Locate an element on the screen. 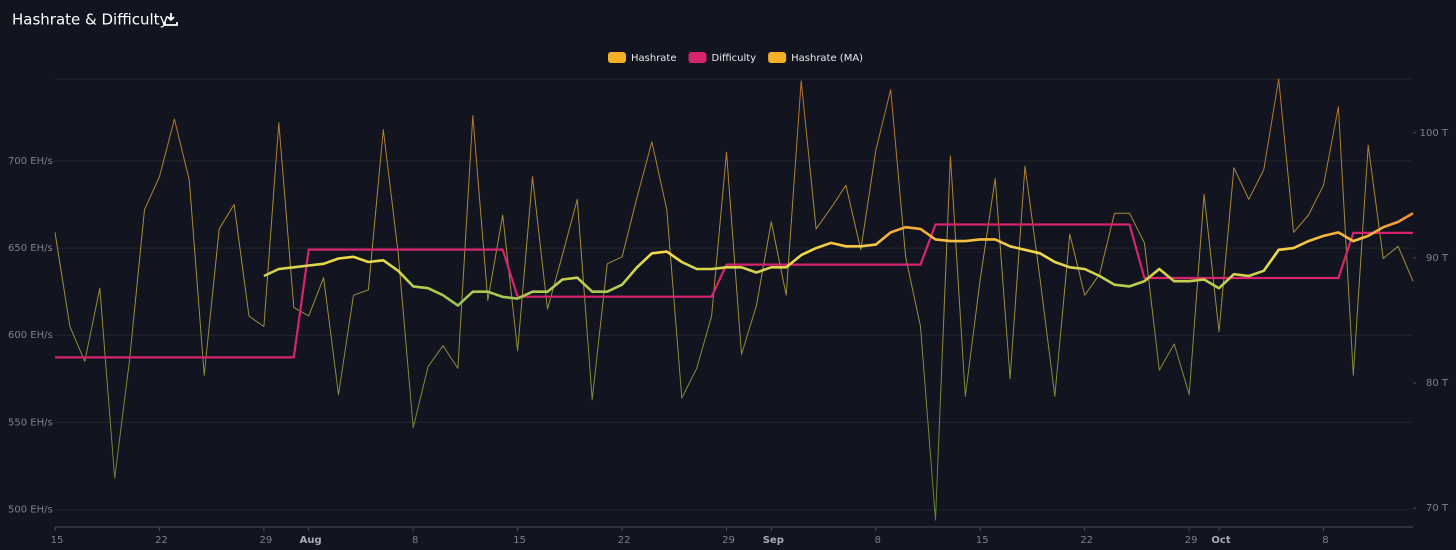 This screenshot has width=1456, height=550. y2-tick-label: 70 T is located at coordinates (1437, 508).